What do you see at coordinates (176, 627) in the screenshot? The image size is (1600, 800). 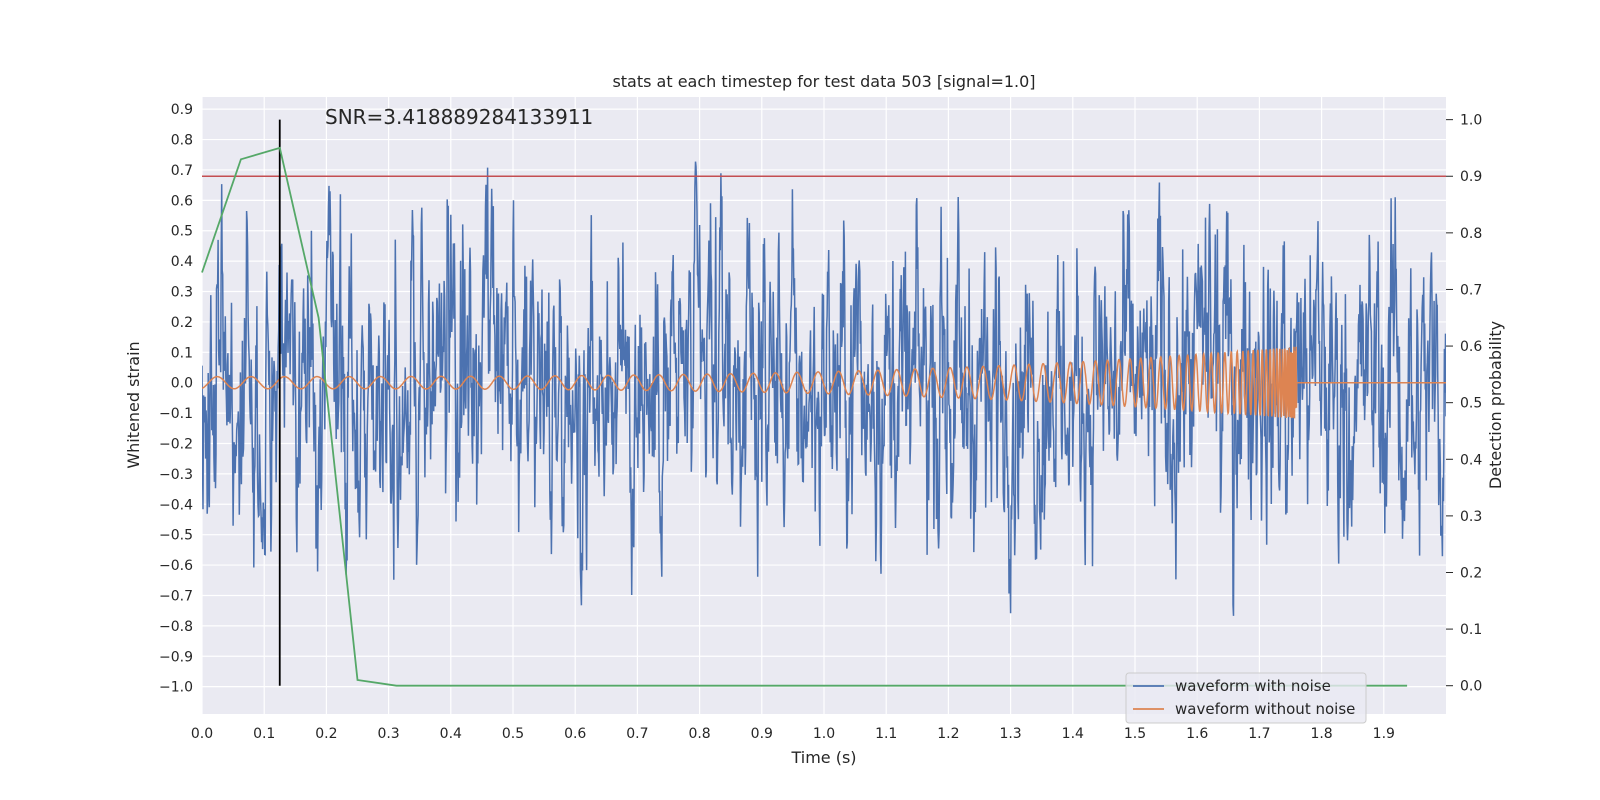 I see `y-tick-label: −0.8` at bounding box center [176, 627].